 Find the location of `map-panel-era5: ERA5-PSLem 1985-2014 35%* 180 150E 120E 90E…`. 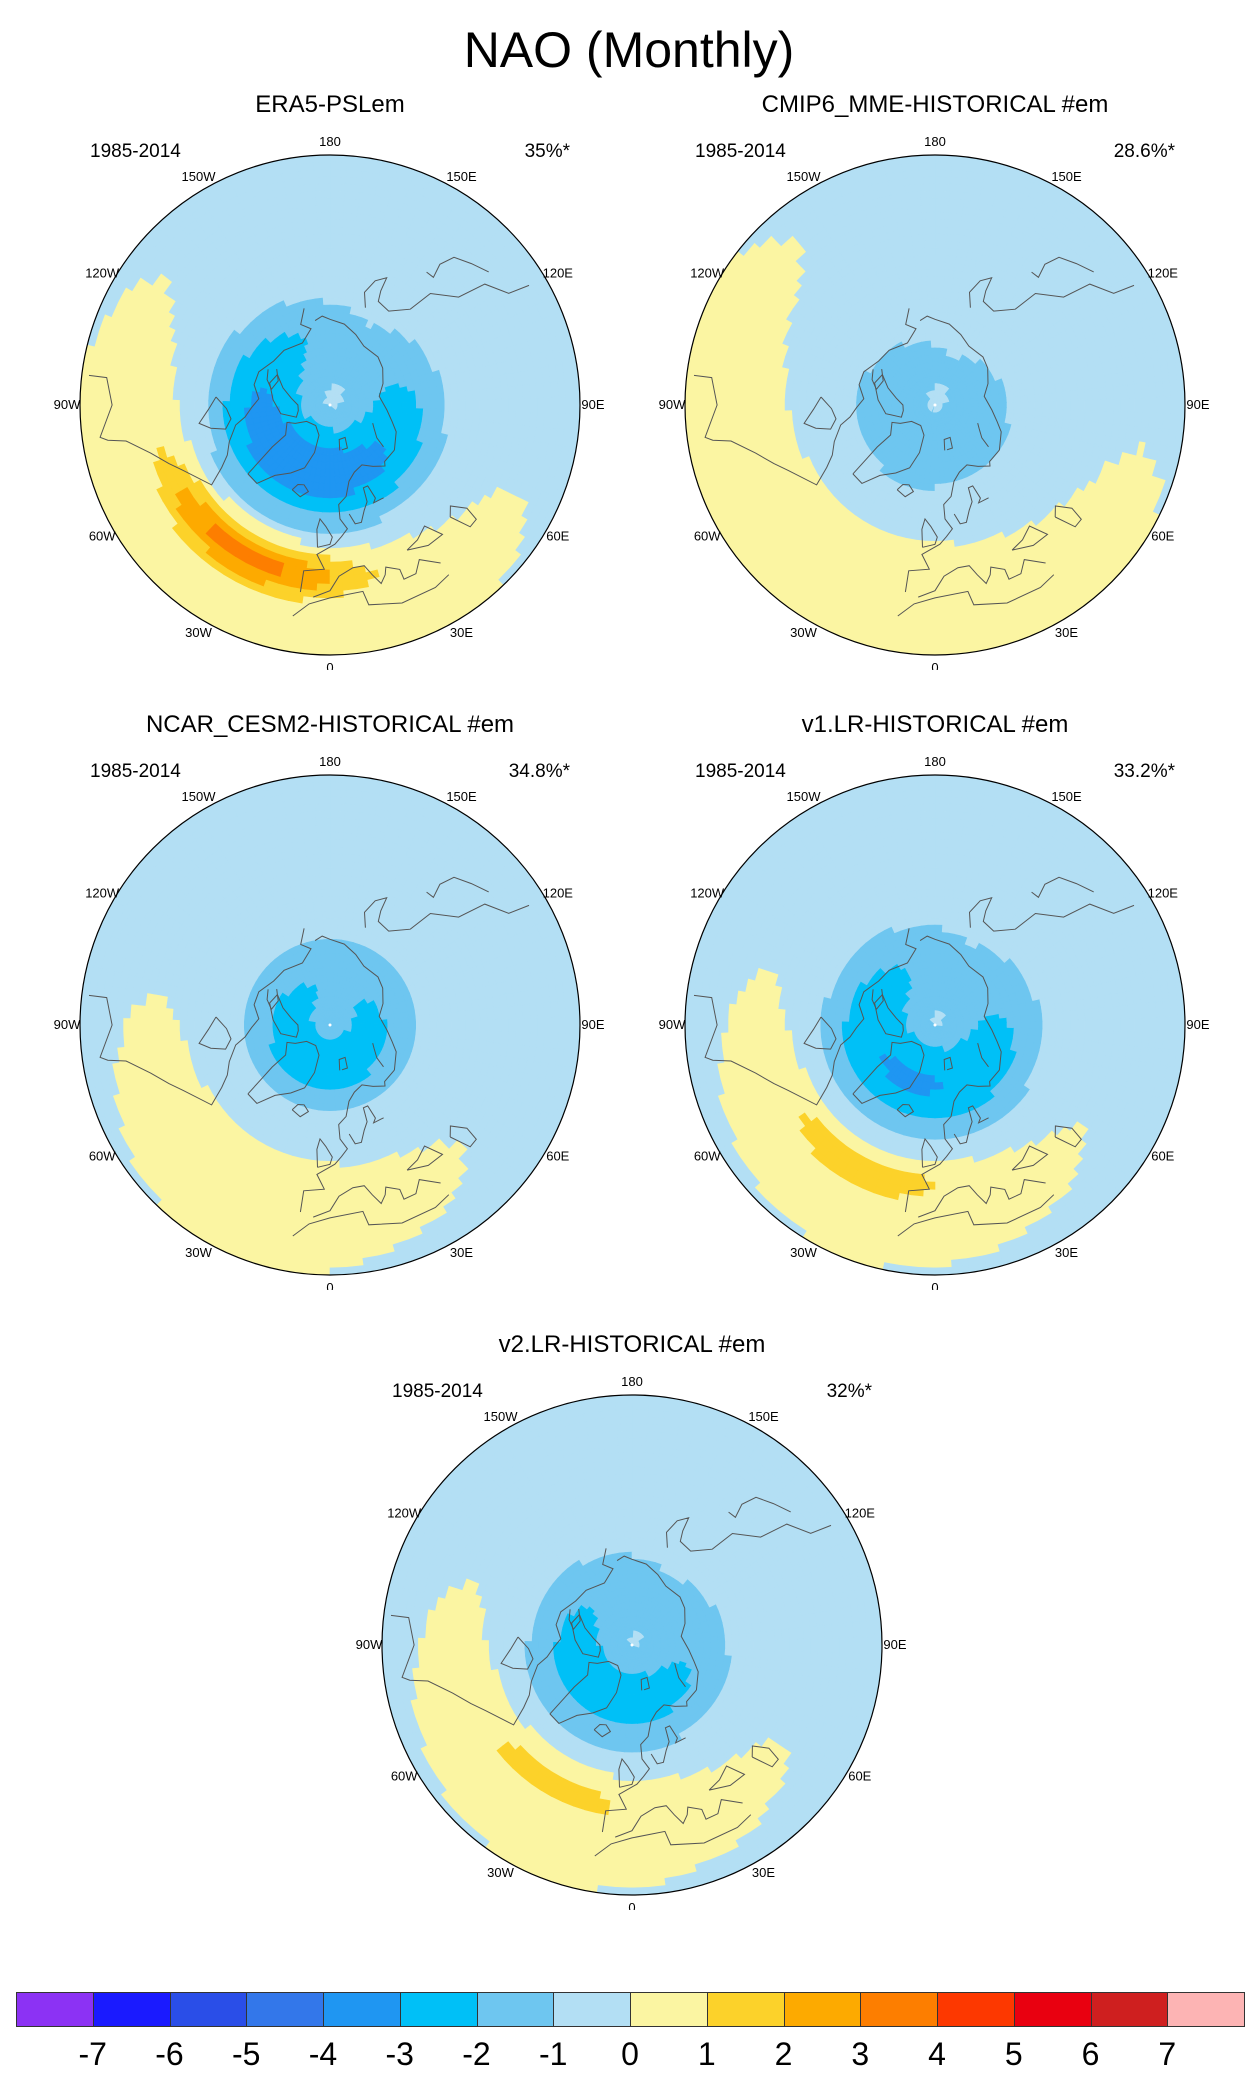

map-panel-era5: ERA5-PSLem 1985-2014 35%* 180 150E 120E 90E… is located at coordinates (330, 380).